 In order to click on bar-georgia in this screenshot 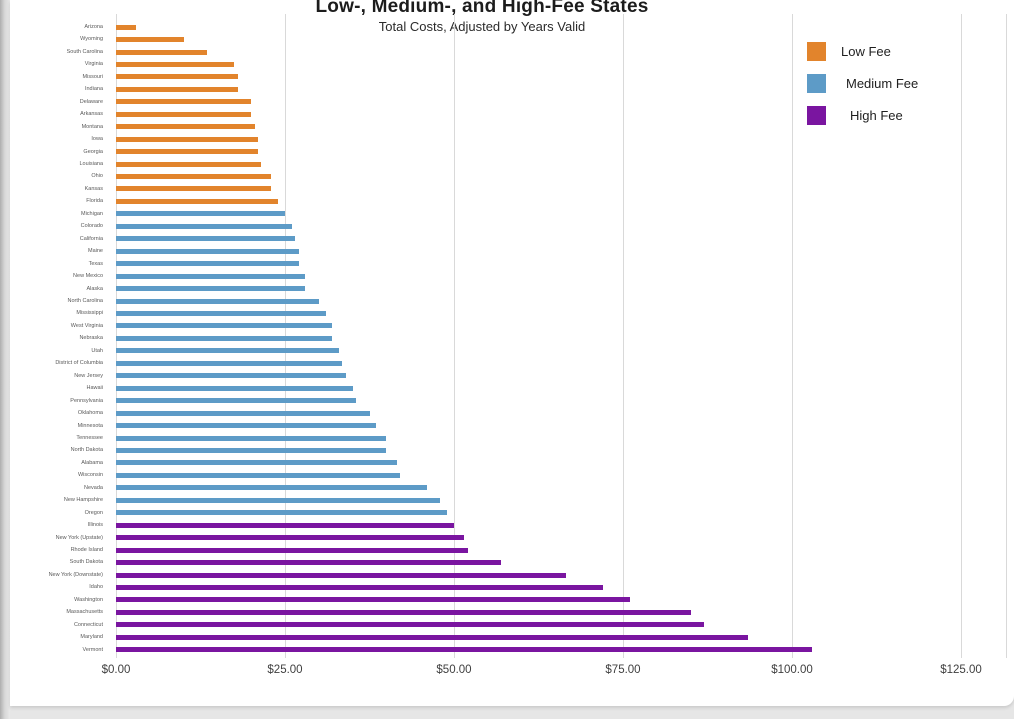, I will do `click(187, 152)`.